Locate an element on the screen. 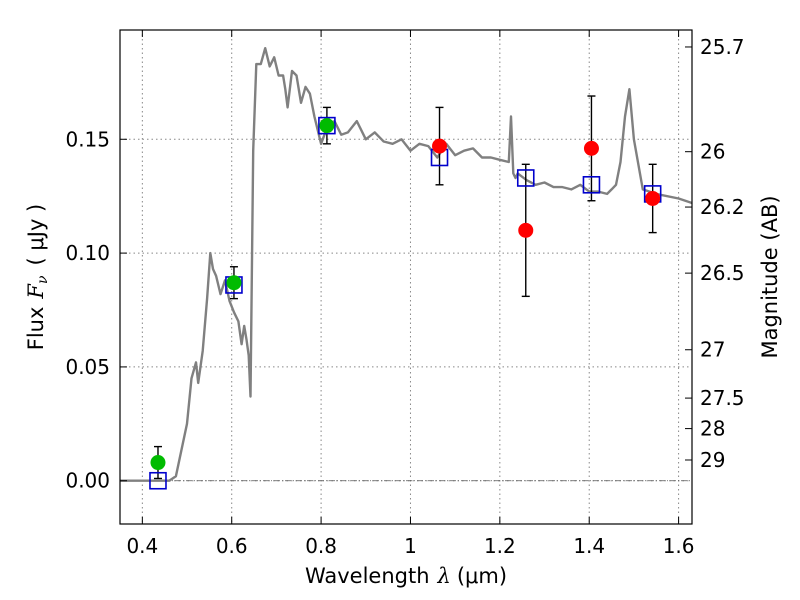 The height and width of the screenshot is (600, 800). y-tick-label: 0.15 is located at coordinates (87, 139).